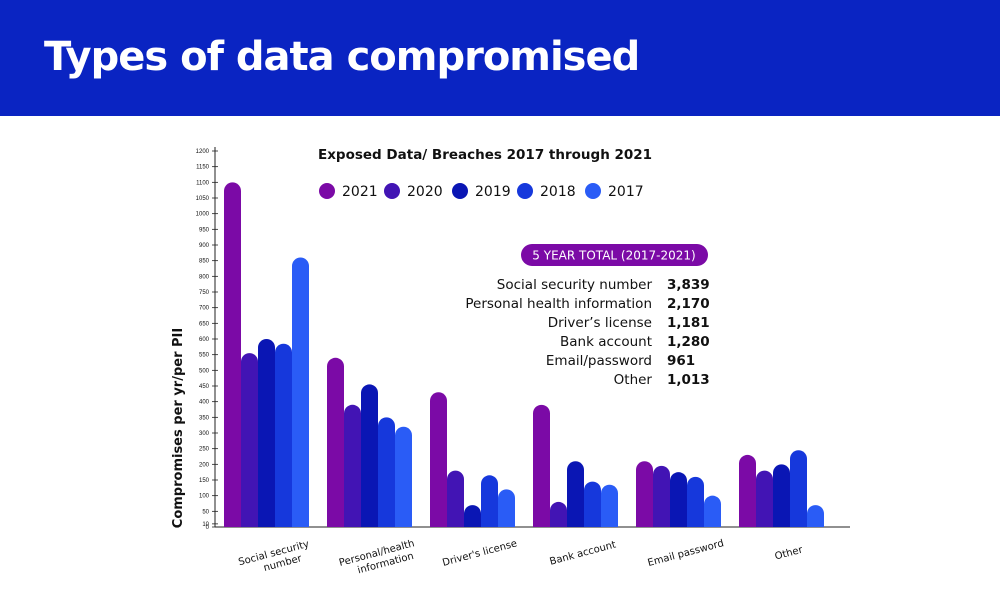  Describe the element at coordinates (392, 191) in the screenshot. I see `legend-marker-2020` at that location.